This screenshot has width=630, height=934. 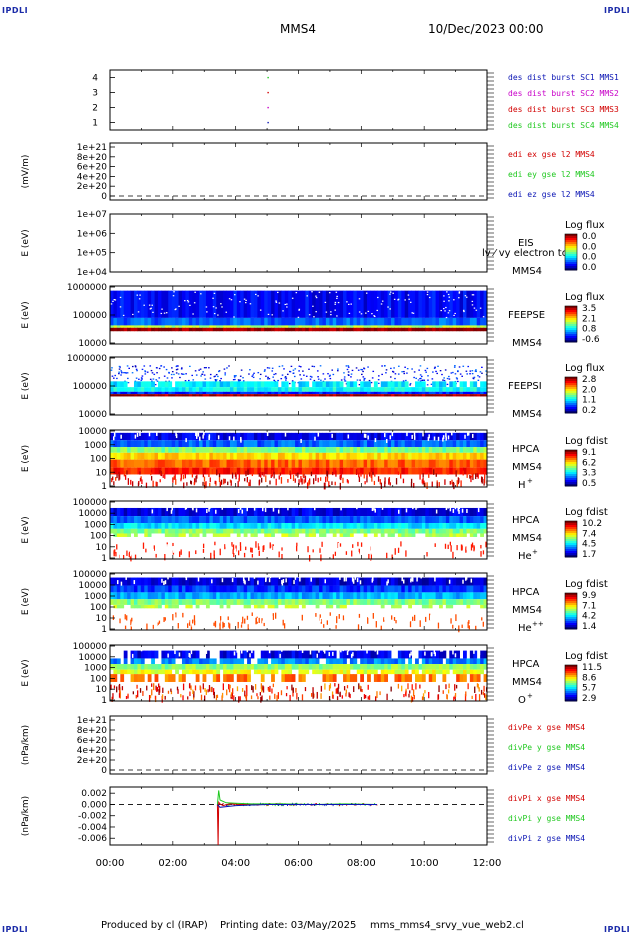 I want to click on burst-legend-3: des dist burst SC3 MMS3, so click(x=563, y=109).